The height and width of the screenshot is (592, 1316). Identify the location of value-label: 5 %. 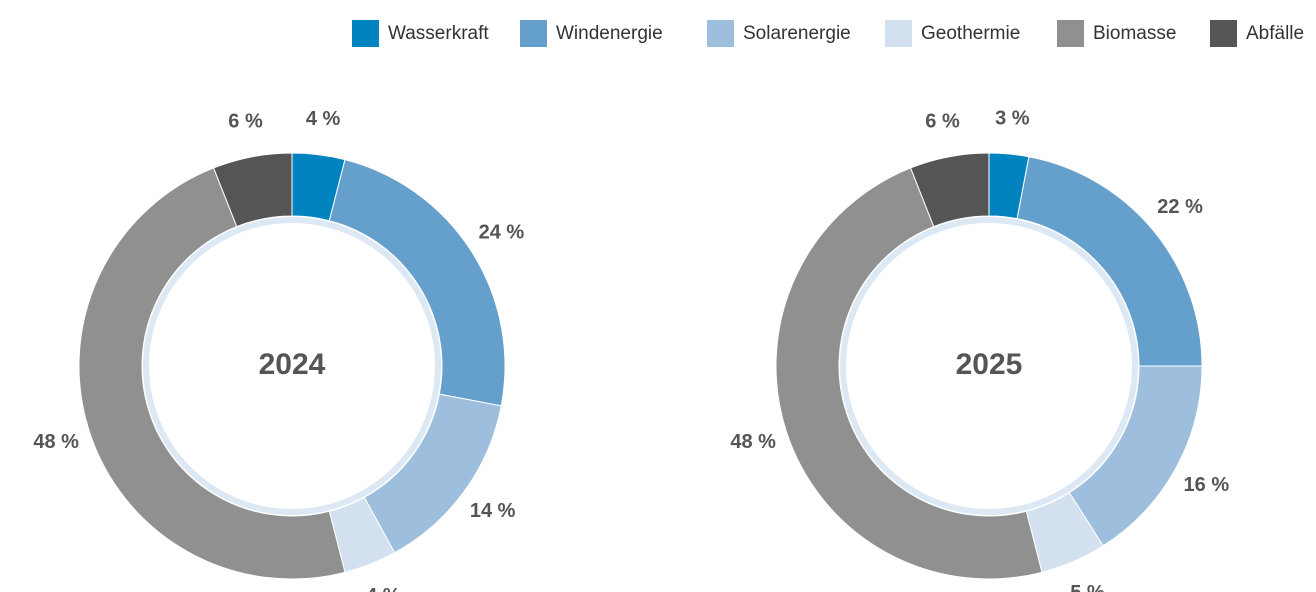
(1087, 587).